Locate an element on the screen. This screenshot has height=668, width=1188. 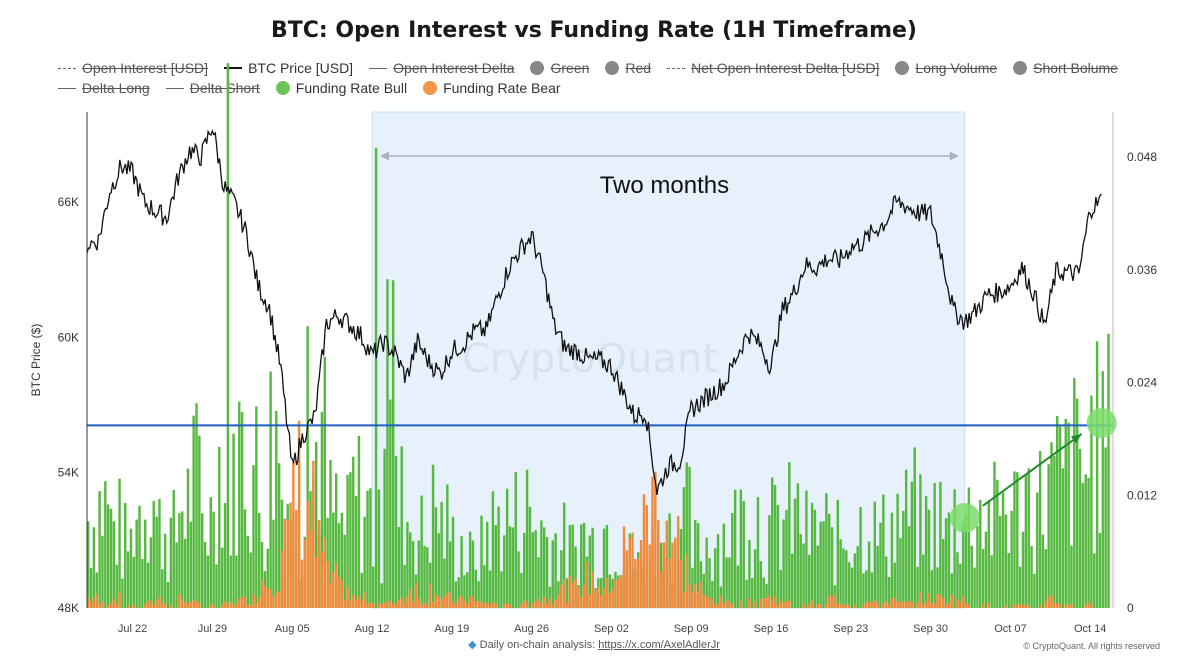
legend-item-r1-3: Green is located at coordinates (559, 68).